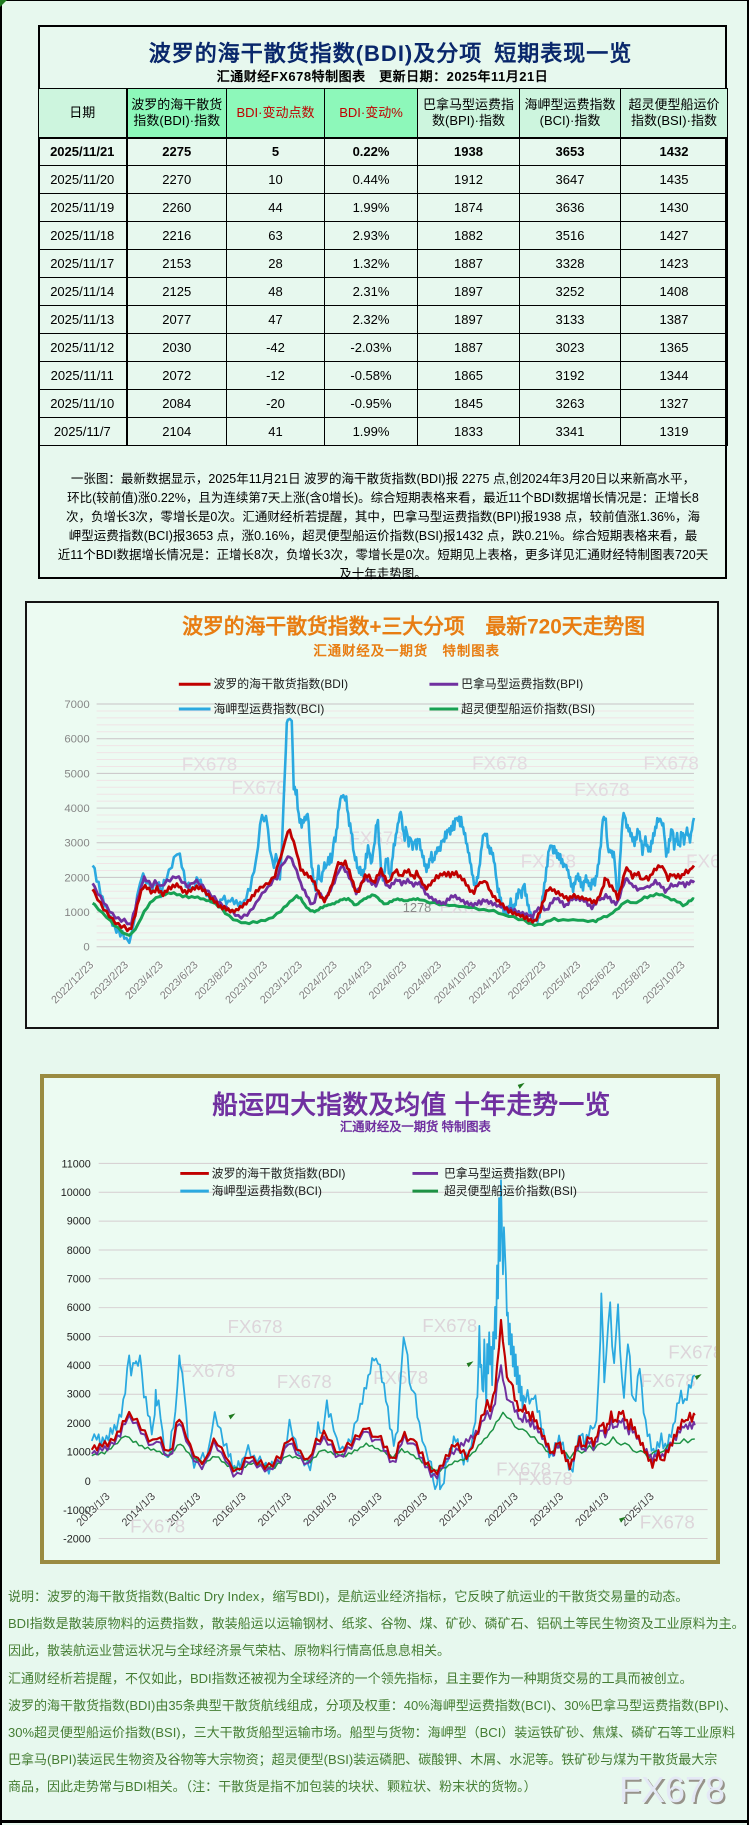 This screenshot has height=1825, width=749. I want to click on svg-text: -2000, so click(77, 1539).